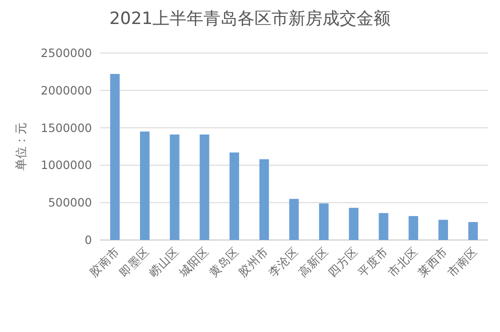 Image resolution: width=500 pixels, height=332 pixels. Describe the element at coordinates (70, 203) in the screenshot. I see `y-tick-label: 500000` at that location.